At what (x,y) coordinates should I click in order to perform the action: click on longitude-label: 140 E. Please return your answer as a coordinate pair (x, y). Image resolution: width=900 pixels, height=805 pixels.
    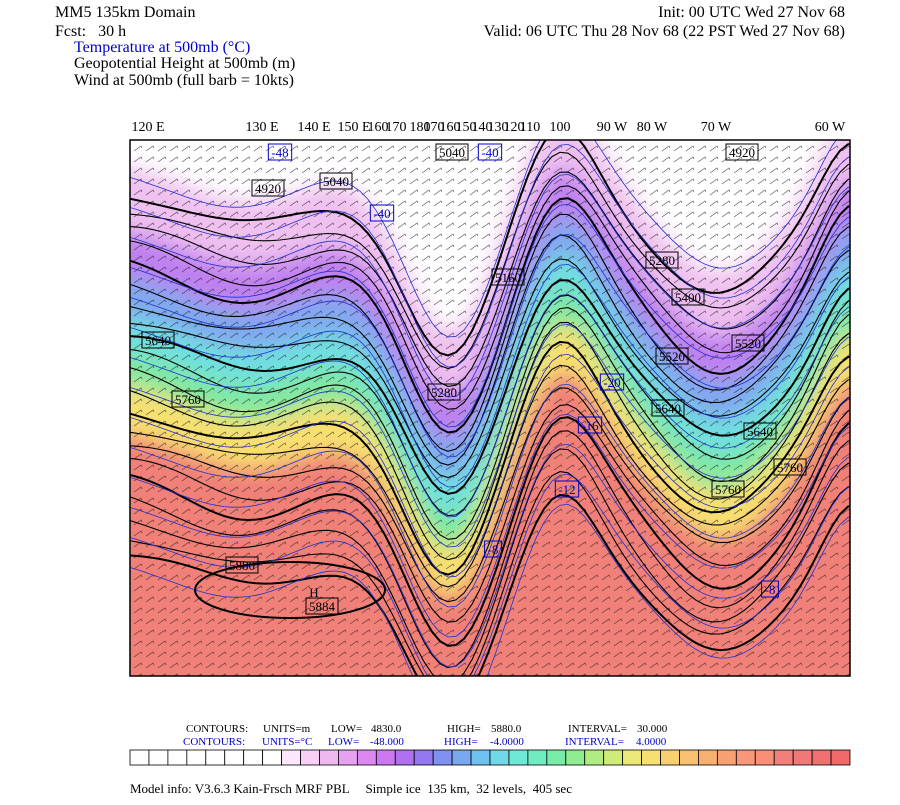
    Looking at the image, I should click on (313, 127).